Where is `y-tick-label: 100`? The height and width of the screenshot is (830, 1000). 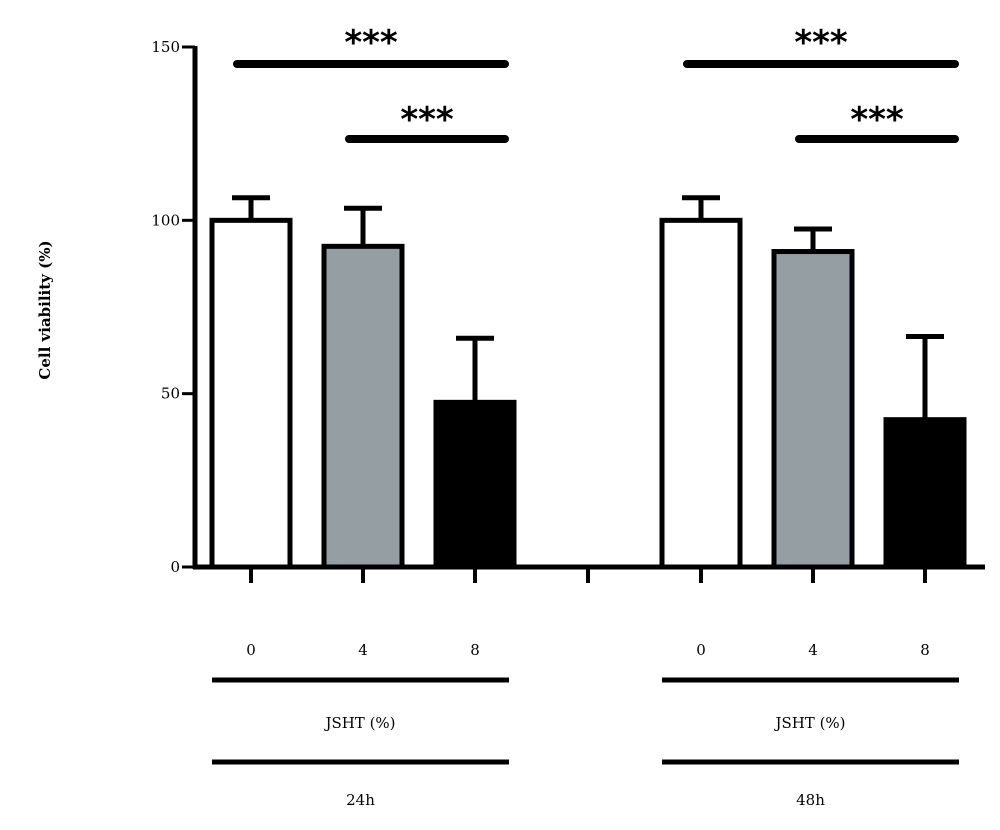 y-tick-label: 100 is located at coordinates (165, 220).